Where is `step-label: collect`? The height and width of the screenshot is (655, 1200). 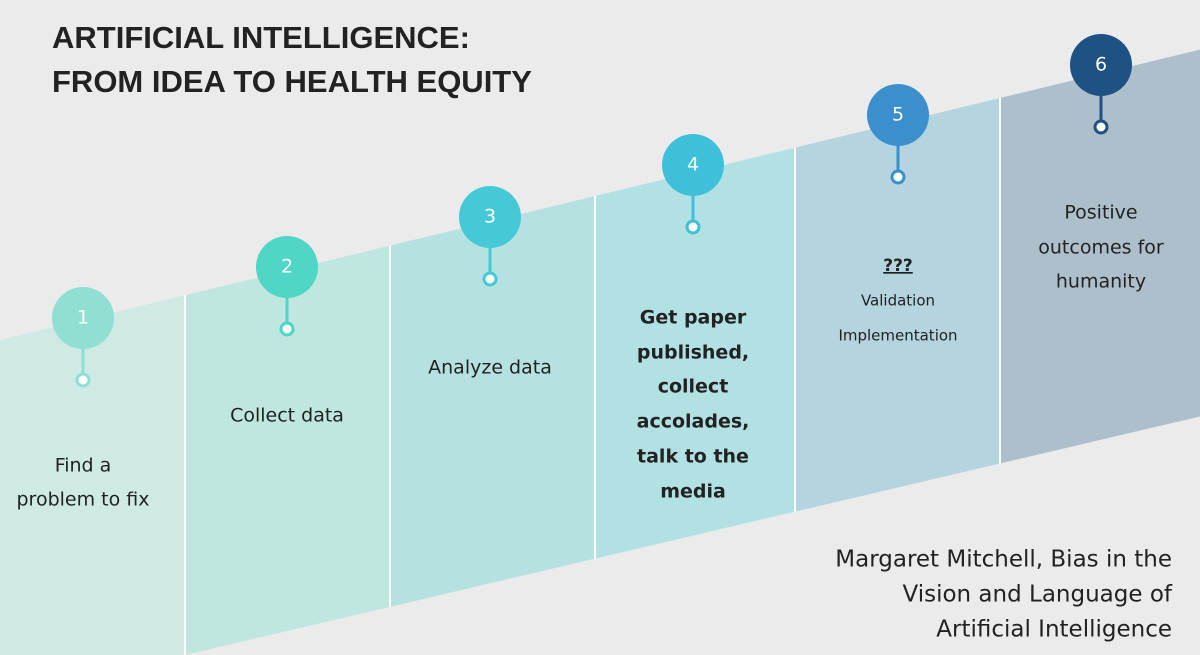 step-label: collect is located at coordinates (693, 387).